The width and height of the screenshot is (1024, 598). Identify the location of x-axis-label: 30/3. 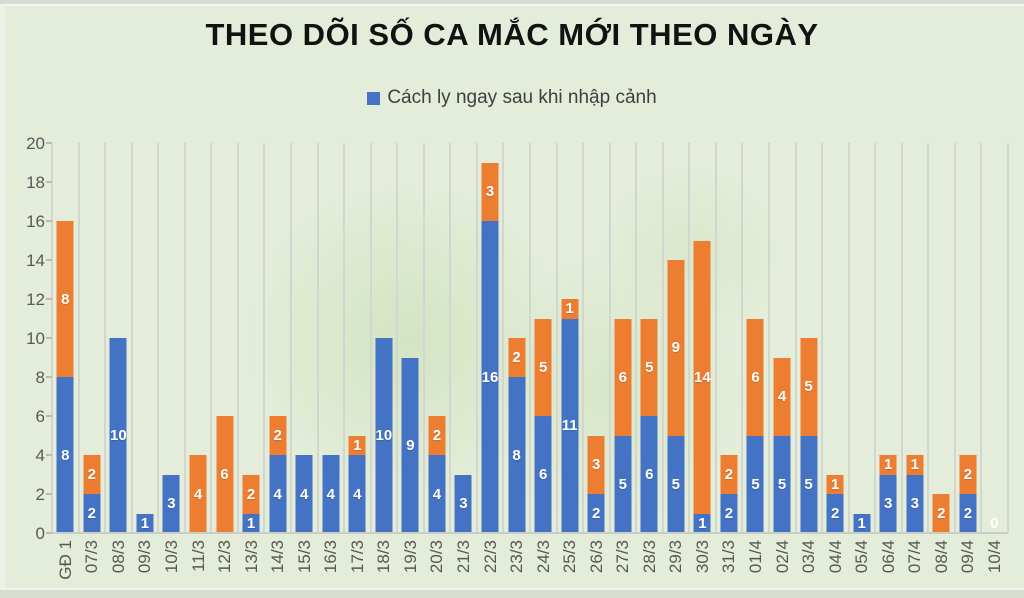
(702, 557).